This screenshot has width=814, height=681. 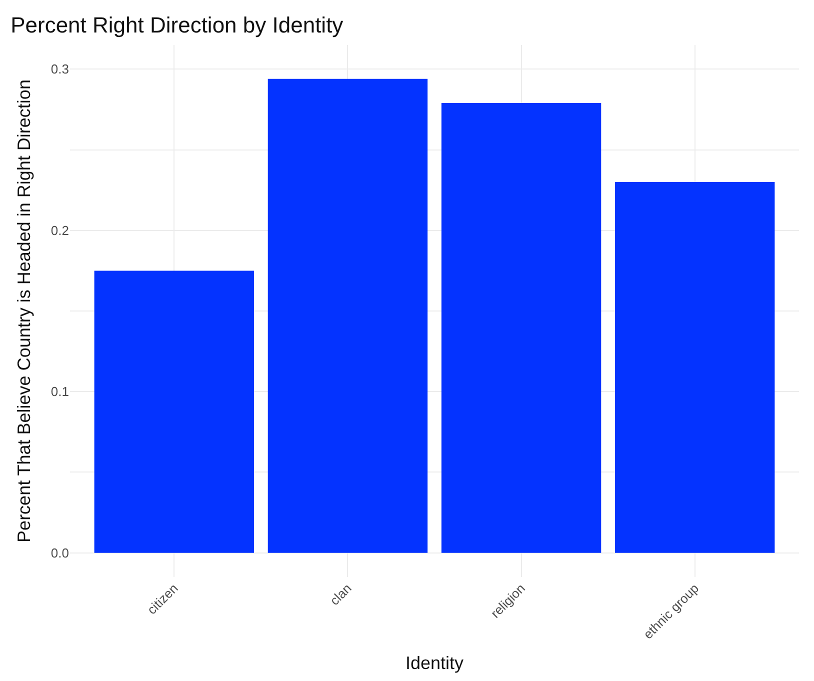 What do you see at coordinates (59, 230) in the screenshot?
I see `y-tick-label: 0.2` at bounding box center [59, 230].